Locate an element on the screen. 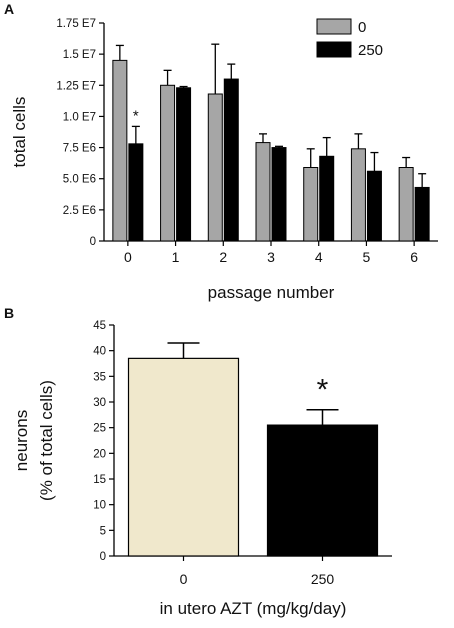 This screenshot has height=628, width=454. x-axis-label-b: in utero AZT (mg/kg/day) is located at coordinates (253, 608).